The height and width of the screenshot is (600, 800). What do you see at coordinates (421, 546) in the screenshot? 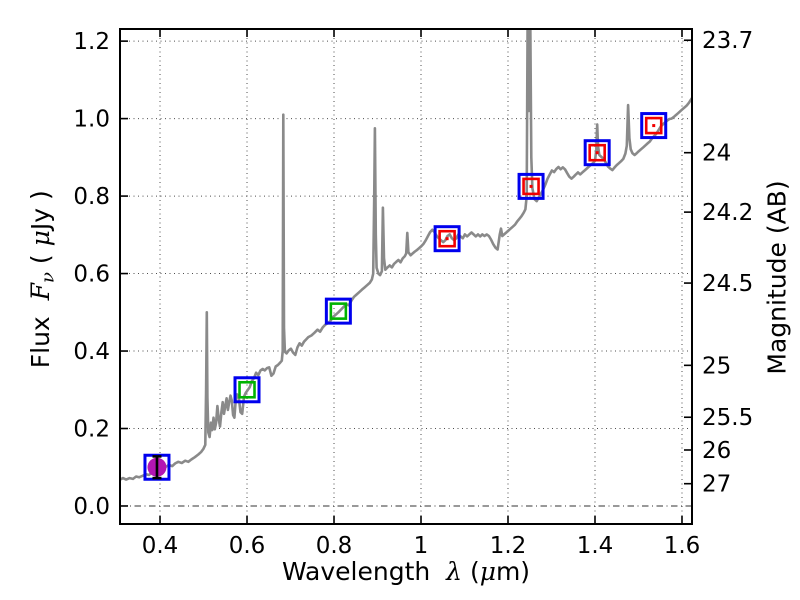
I see `x-tick-label: 1` at bounding box center [421, 546].